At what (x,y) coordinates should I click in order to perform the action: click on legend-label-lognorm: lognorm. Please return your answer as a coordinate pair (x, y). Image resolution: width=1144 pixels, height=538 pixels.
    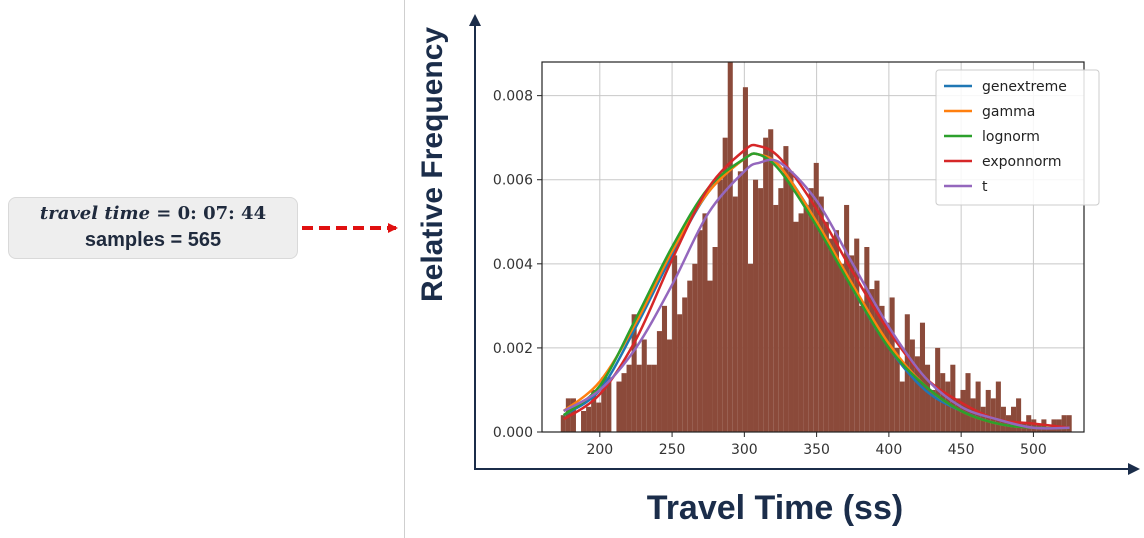
    Looking at the image, I should click on (1011, 137).